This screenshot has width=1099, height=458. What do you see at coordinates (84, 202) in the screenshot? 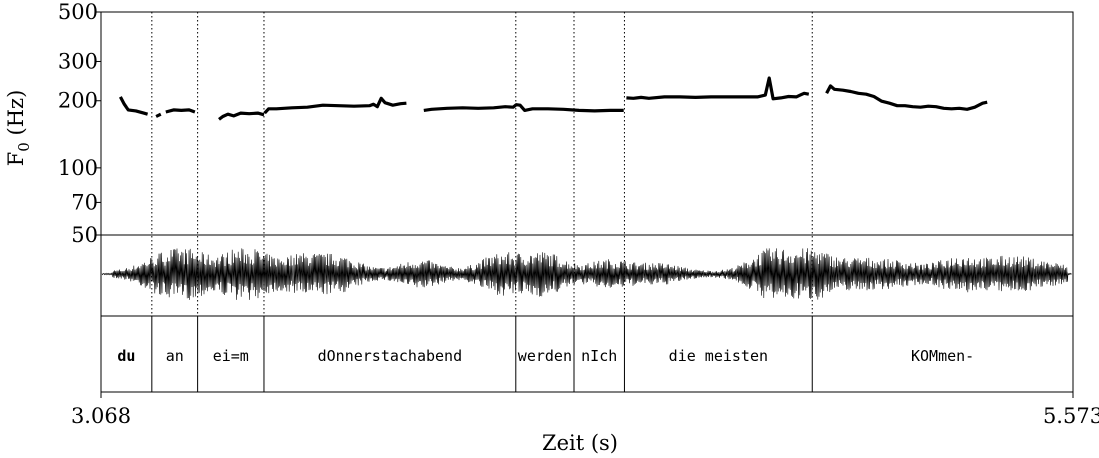
I see `y-tick-label: 70` at bounding box center [84, 202].